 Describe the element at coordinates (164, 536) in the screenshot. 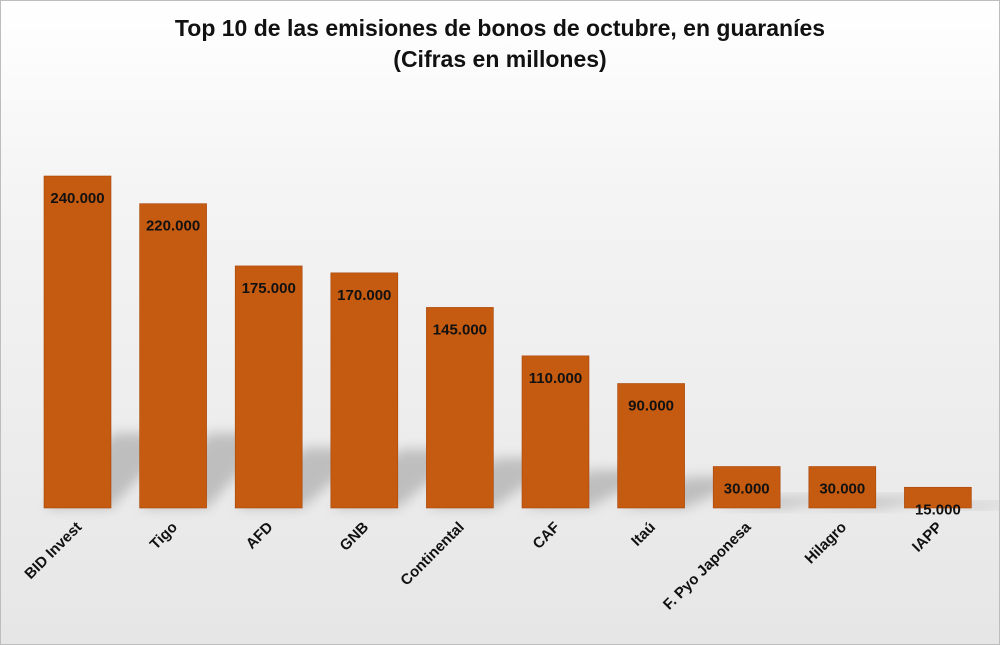

I see `category-label: Tigo` at that location.